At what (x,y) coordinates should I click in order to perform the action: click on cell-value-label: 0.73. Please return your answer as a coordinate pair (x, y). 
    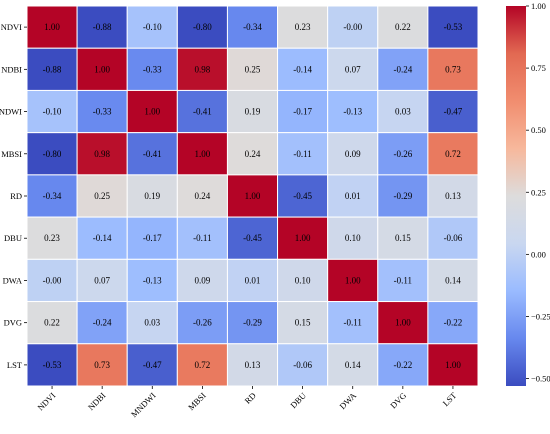
    Looking at the image, I should click on (102, 365).